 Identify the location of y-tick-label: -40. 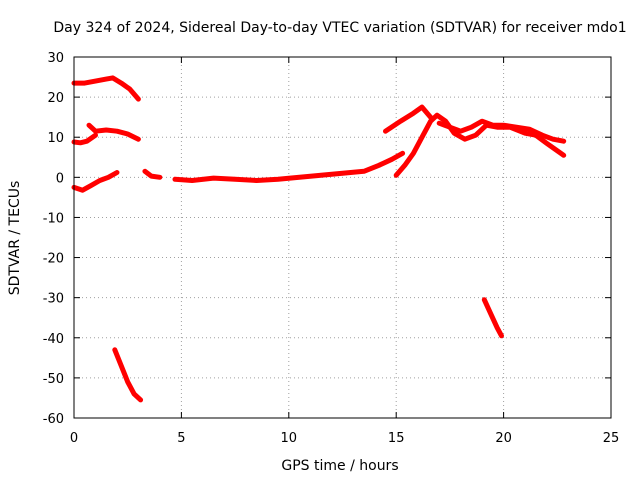
(53, 339).